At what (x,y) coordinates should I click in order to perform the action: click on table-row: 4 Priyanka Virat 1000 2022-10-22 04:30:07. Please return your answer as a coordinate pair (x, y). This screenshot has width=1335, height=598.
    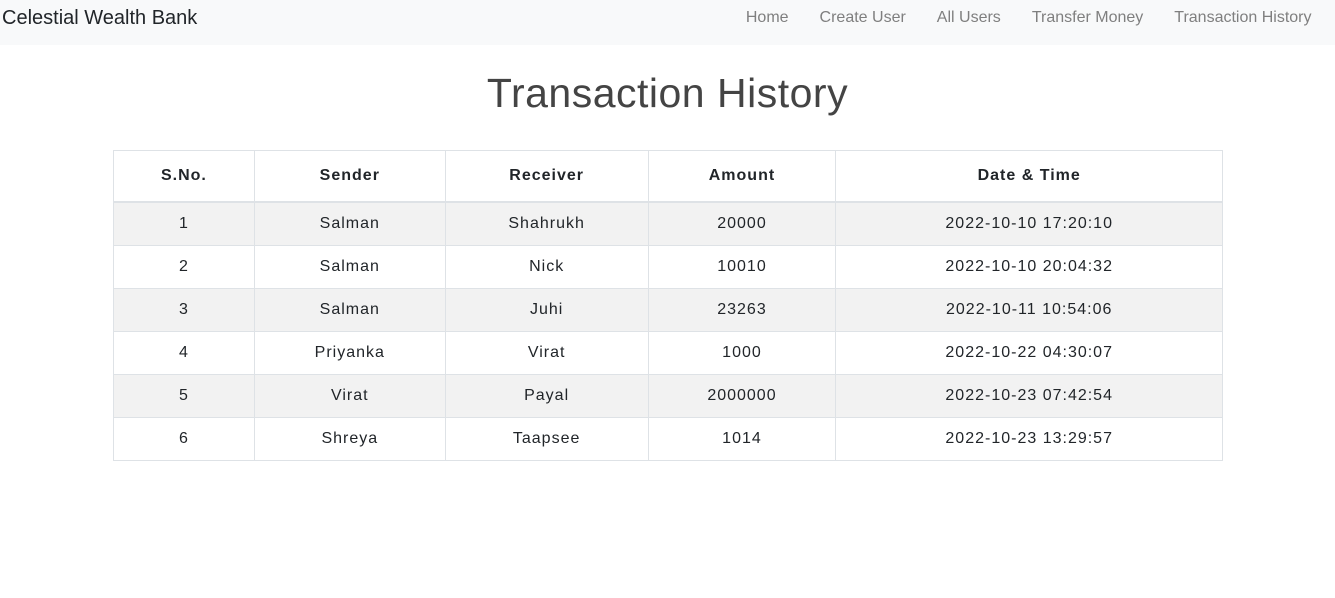
    Looking at the image, I should click on (668, 353).